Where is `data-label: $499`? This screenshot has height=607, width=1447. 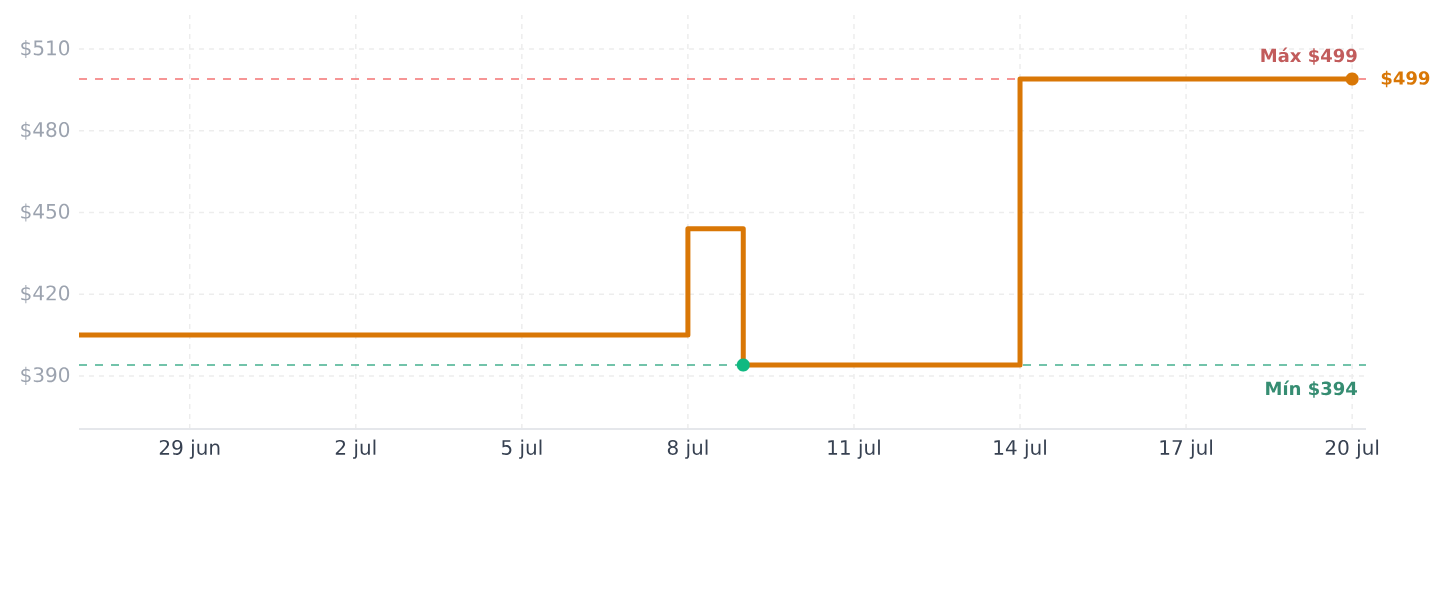 data-label: $499 is located at coordinates (1405, 79).